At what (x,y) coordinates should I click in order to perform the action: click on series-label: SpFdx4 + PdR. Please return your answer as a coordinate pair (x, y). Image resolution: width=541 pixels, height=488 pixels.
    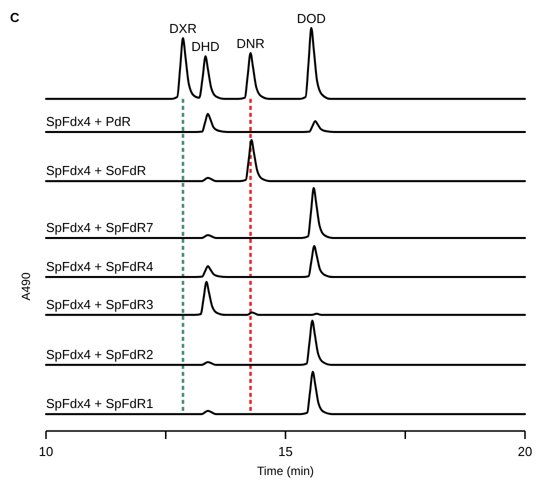
    Looking at the image, I should click on (88, 121).